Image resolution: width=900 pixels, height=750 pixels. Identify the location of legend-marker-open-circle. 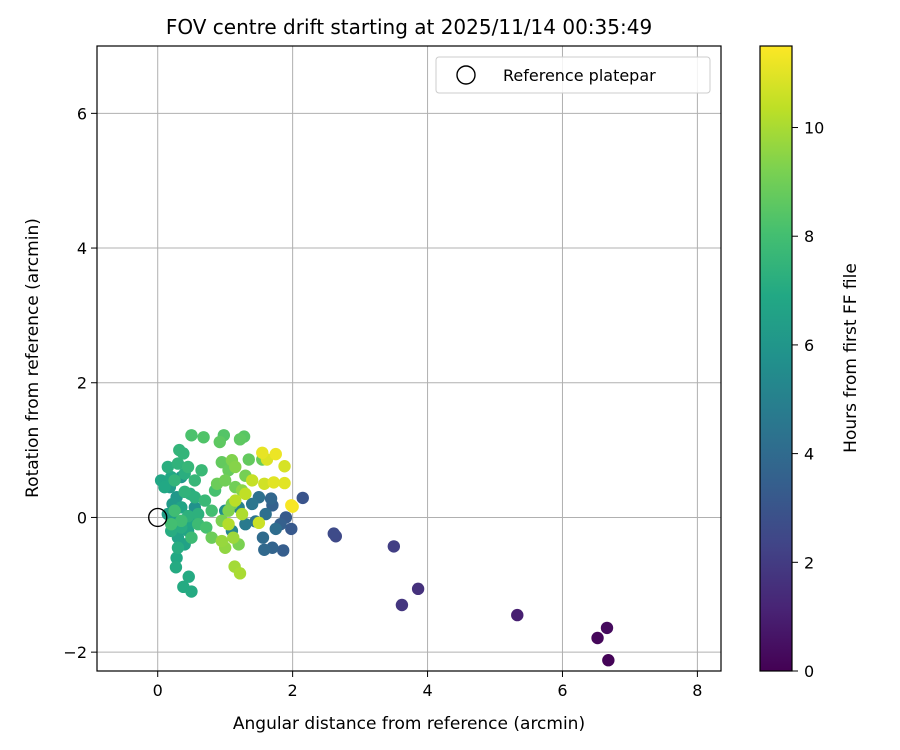
(466, 75).